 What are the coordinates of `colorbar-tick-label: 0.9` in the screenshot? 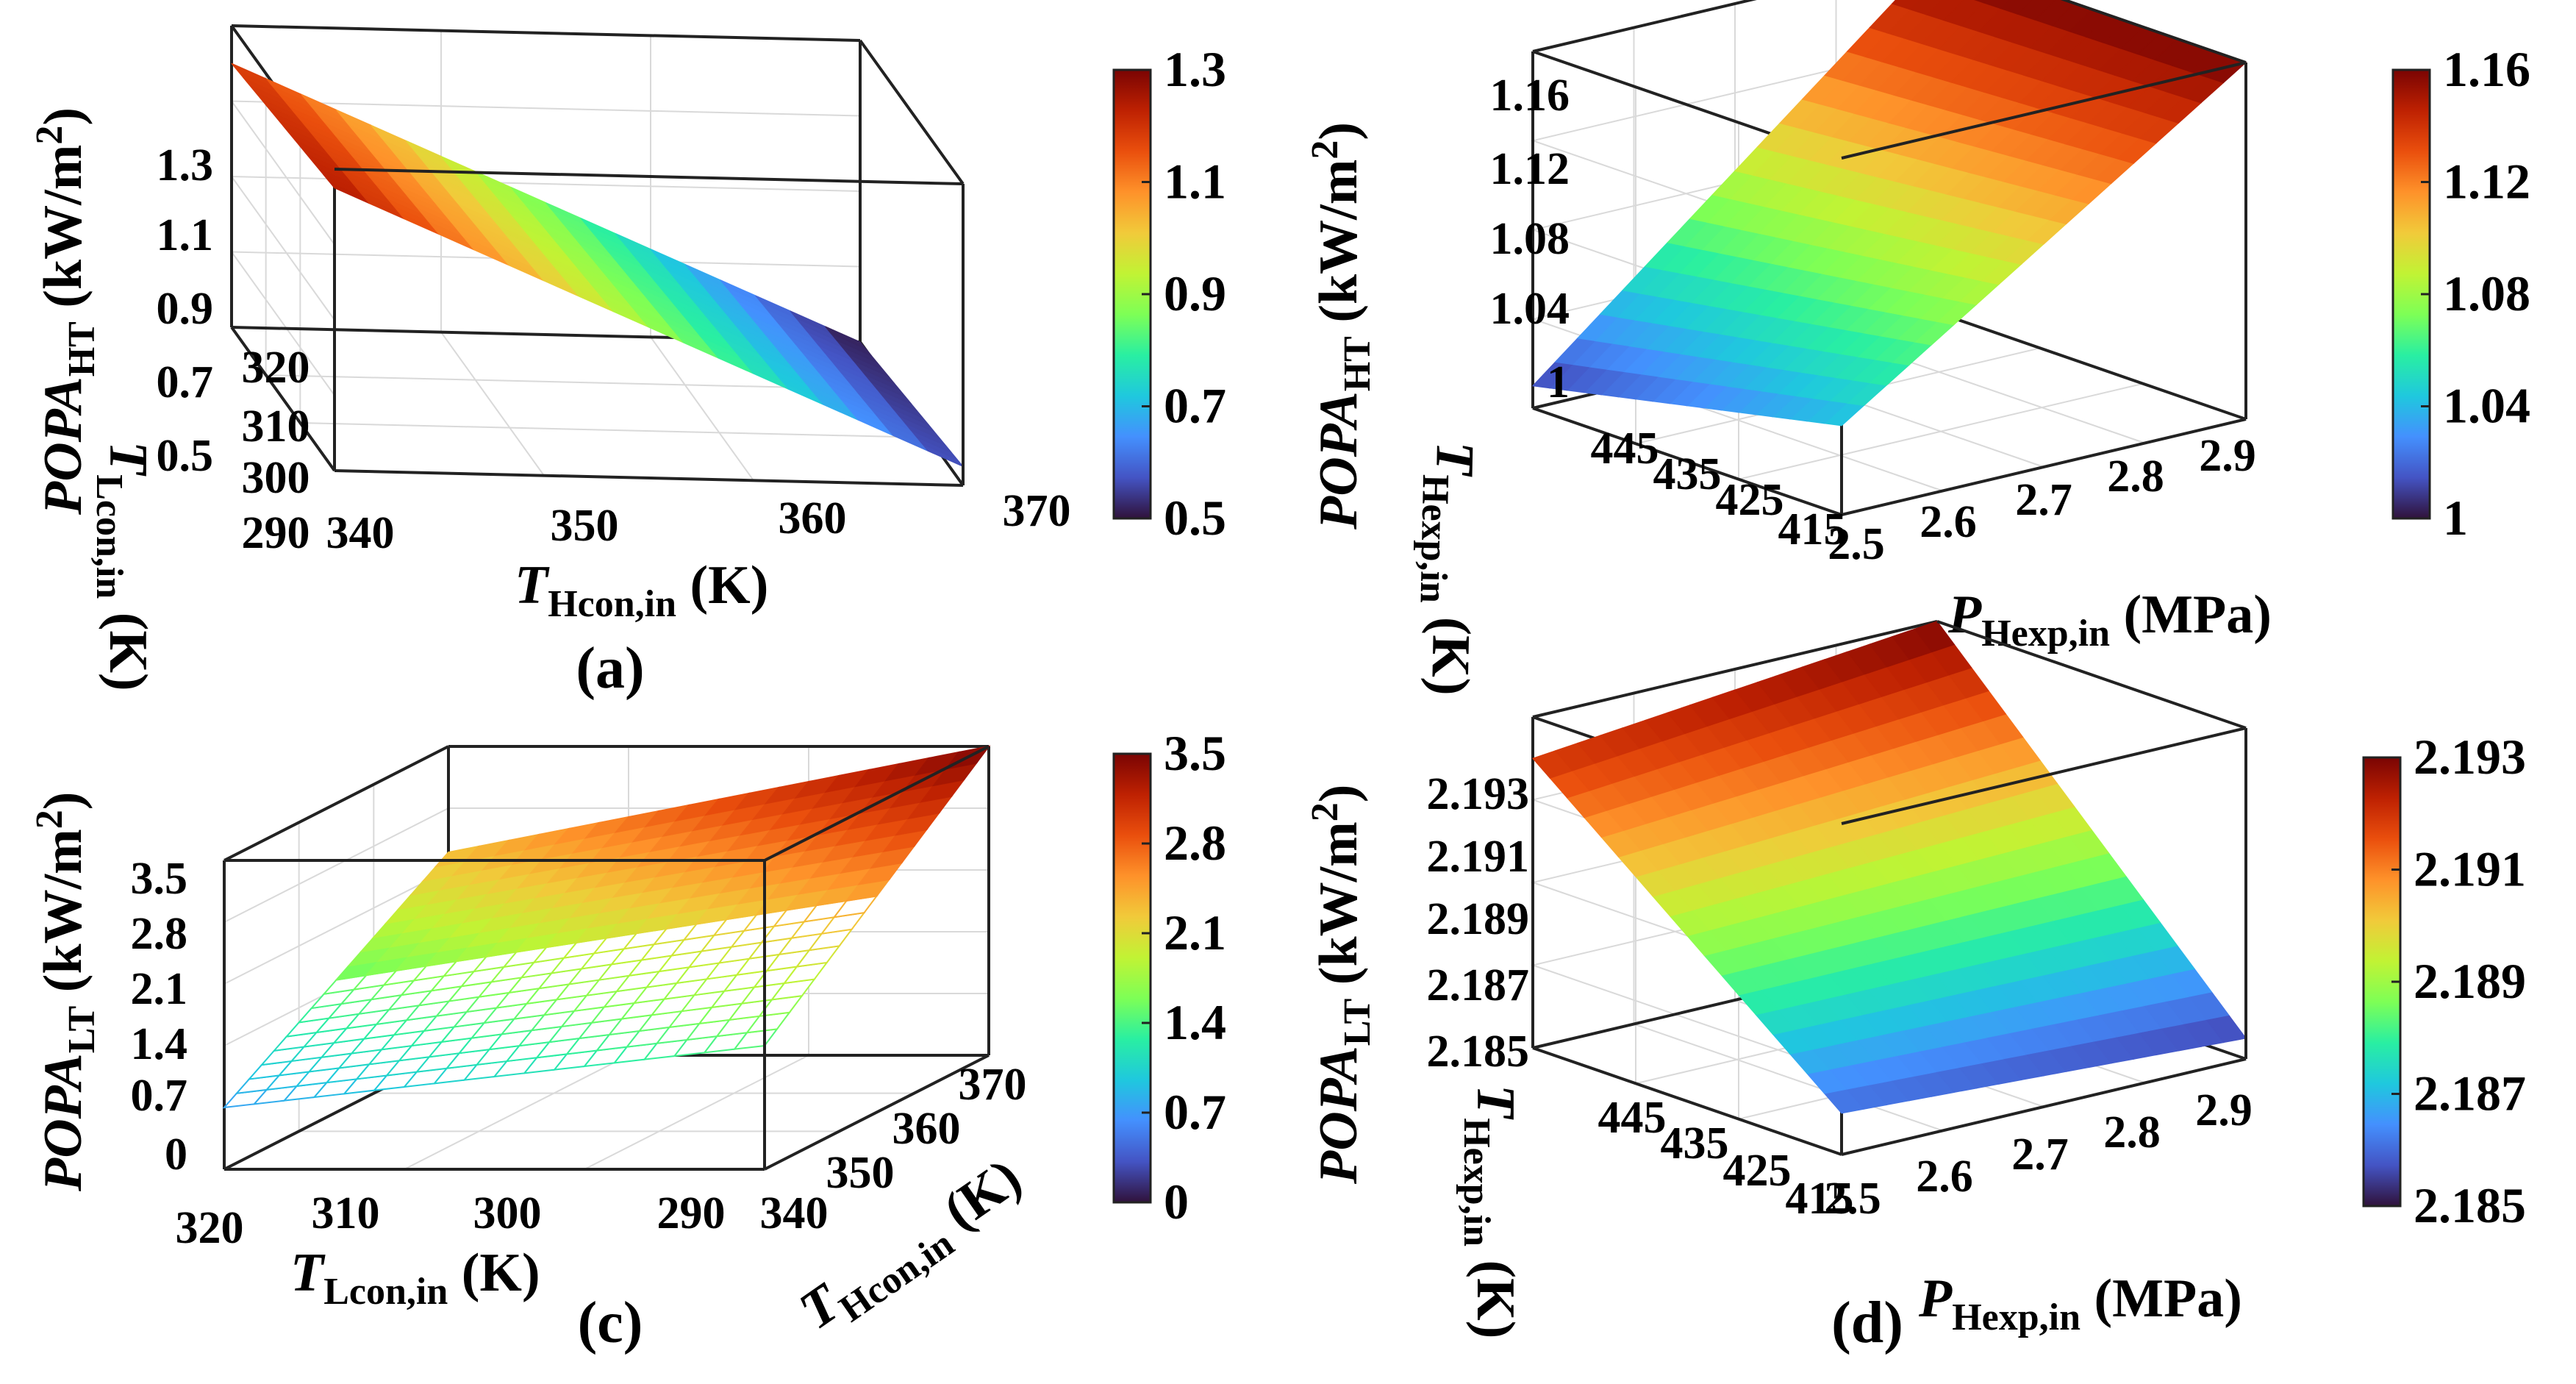 It's located at (1195, 293).